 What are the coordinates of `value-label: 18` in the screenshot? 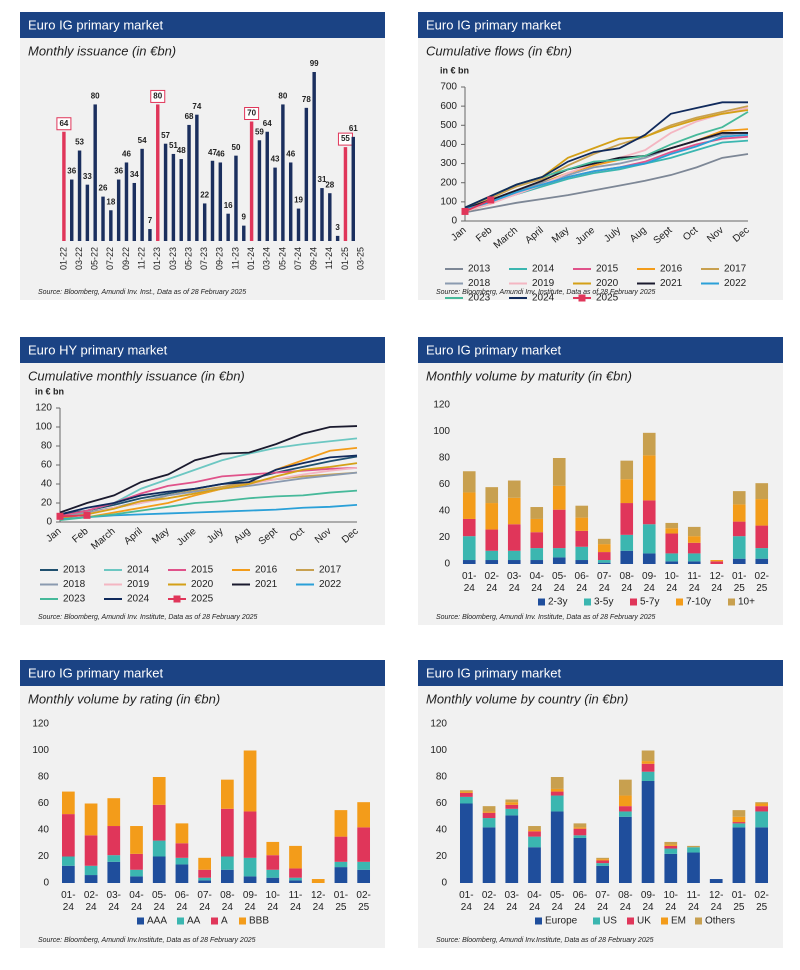 It's located at (110, 201).